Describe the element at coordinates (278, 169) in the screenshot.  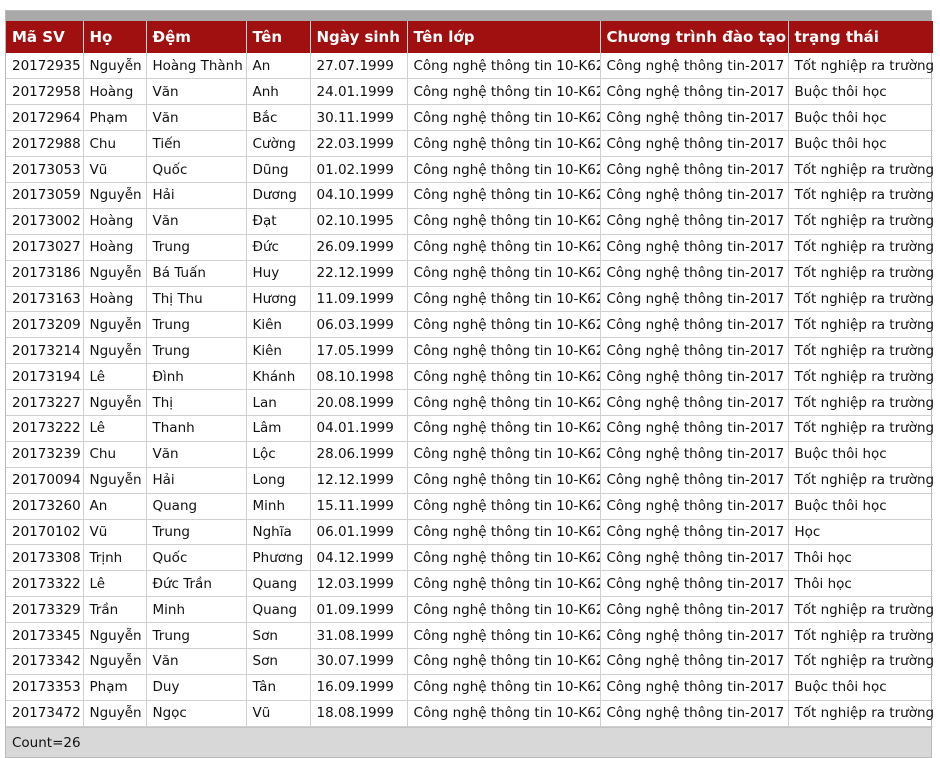
I see `cell-ten: Dũng` at that location.